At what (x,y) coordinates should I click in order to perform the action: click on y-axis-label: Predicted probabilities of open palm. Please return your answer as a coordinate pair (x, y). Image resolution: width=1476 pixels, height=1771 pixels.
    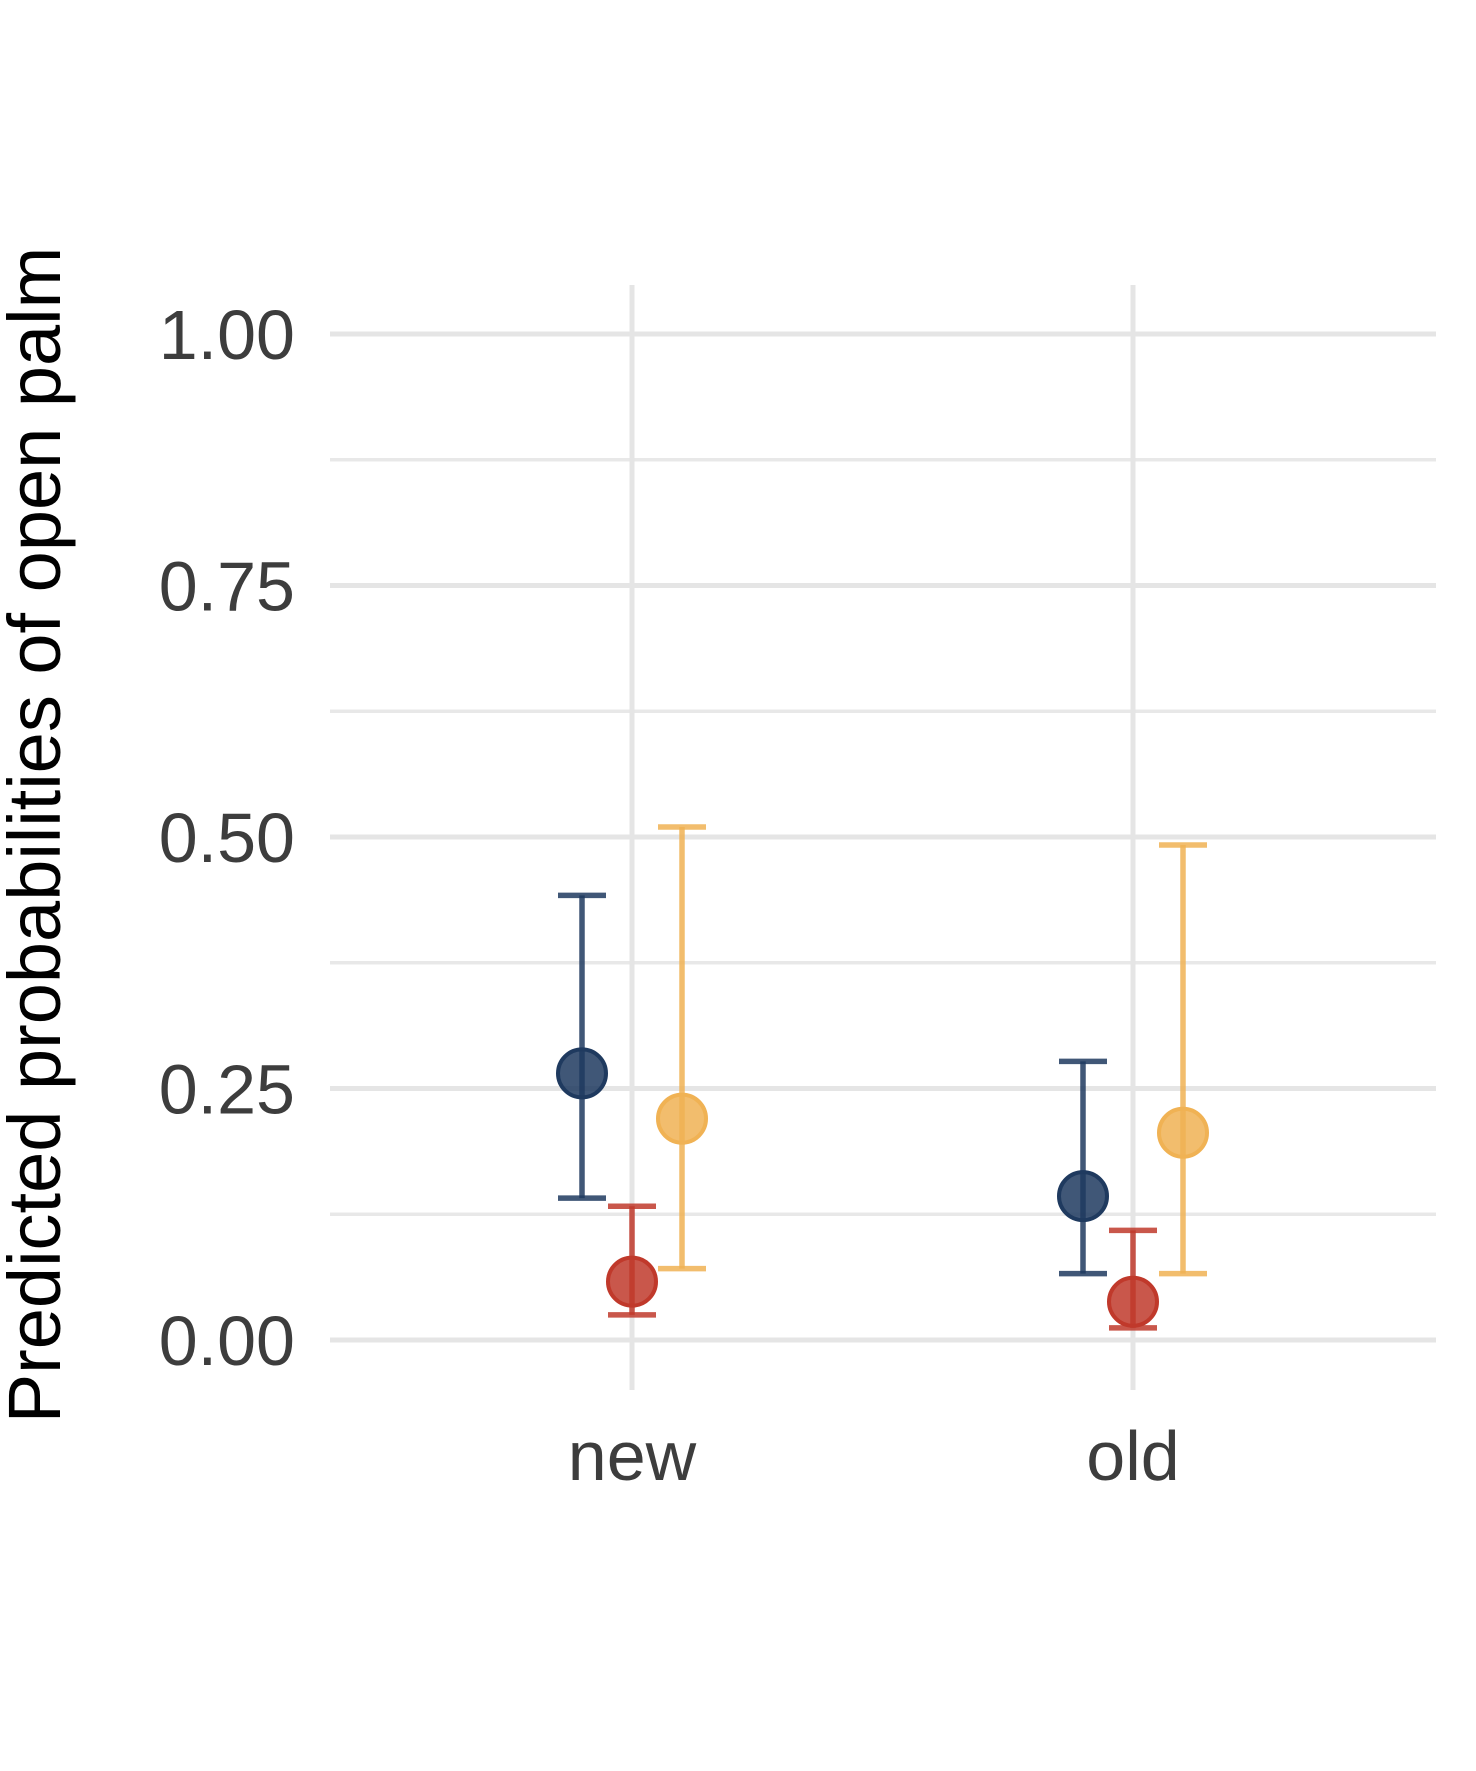
    Looking at the image, I should click on (38, 835).